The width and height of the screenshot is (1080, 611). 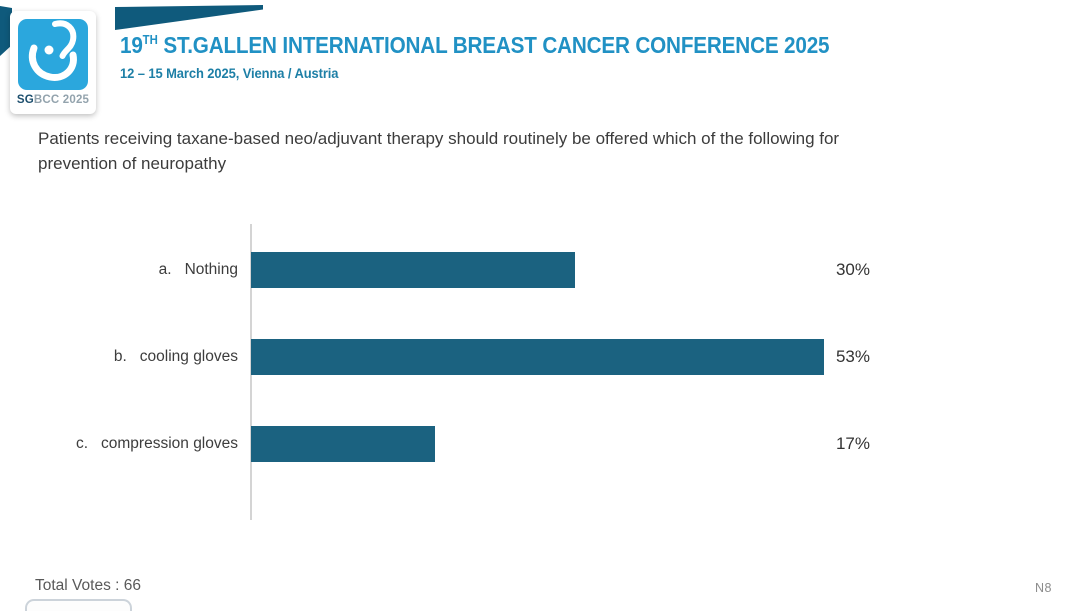 I want to click on top-left-ribbon, so click(x=6, y=31).